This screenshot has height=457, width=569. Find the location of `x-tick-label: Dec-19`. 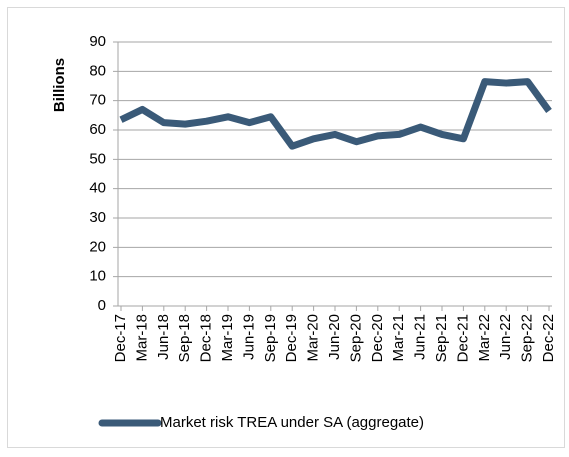

x-tick-label: Dec-19 is located at coordinates (291, 338).